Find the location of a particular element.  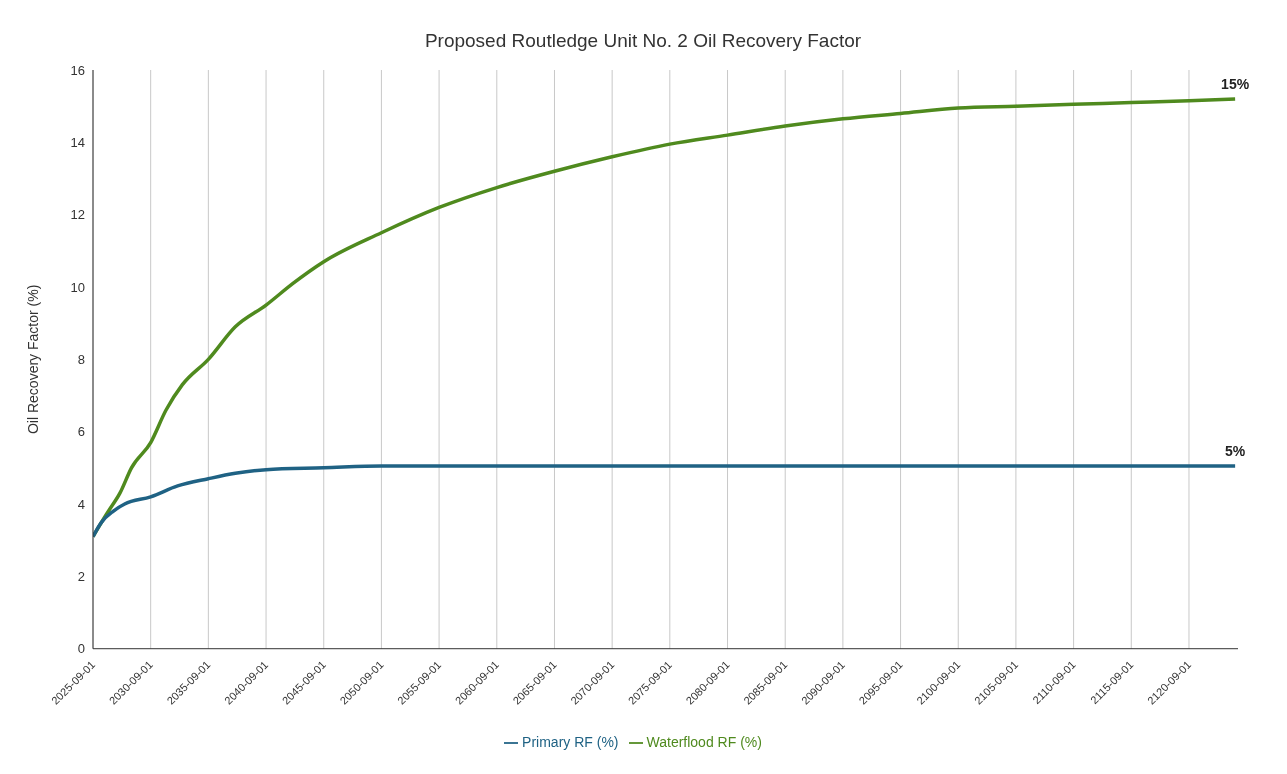

annotation: 5% is located at coordinates (1235, 451).